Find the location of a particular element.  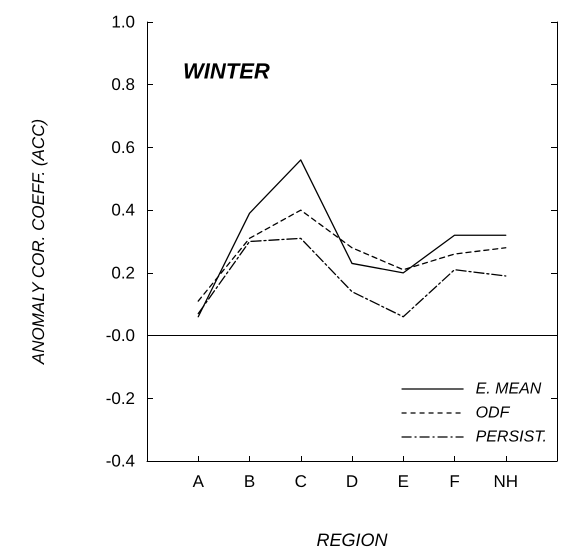

x-tick-label: E is located at coordinates (403, 481).